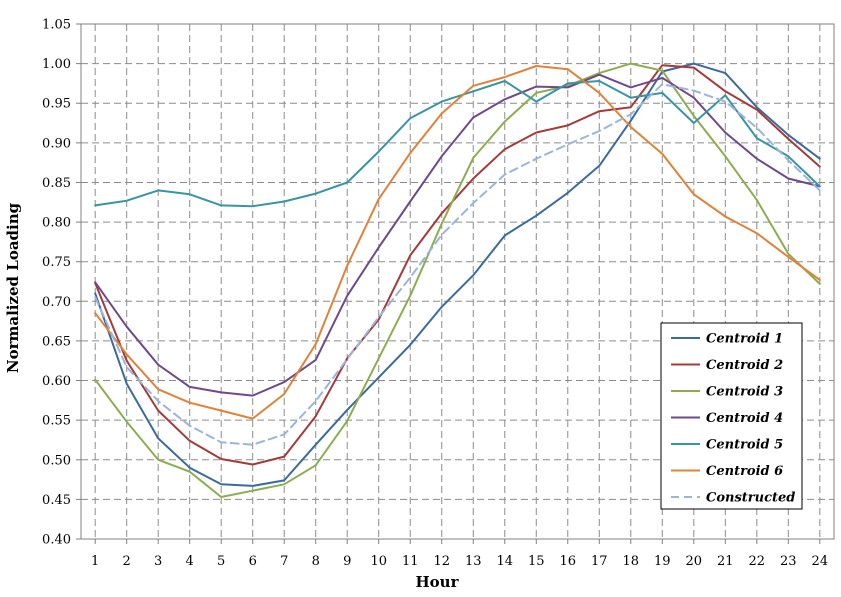 Image resolution: width=841 pixels, height=597 pixels. I want to click on x-tick-label: 9, so click(347, 561).